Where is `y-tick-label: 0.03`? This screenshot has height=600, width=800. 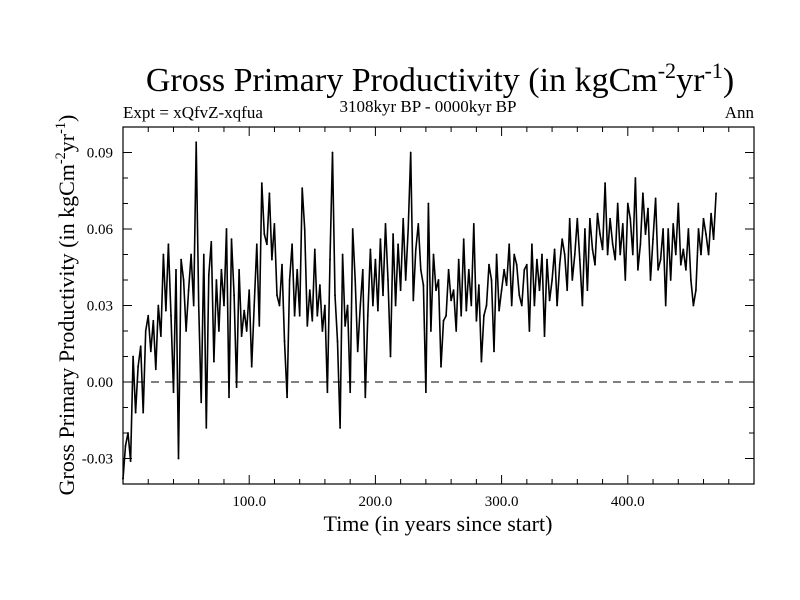 y-tick-label: 0.03 is located at coordinates (100, 307).